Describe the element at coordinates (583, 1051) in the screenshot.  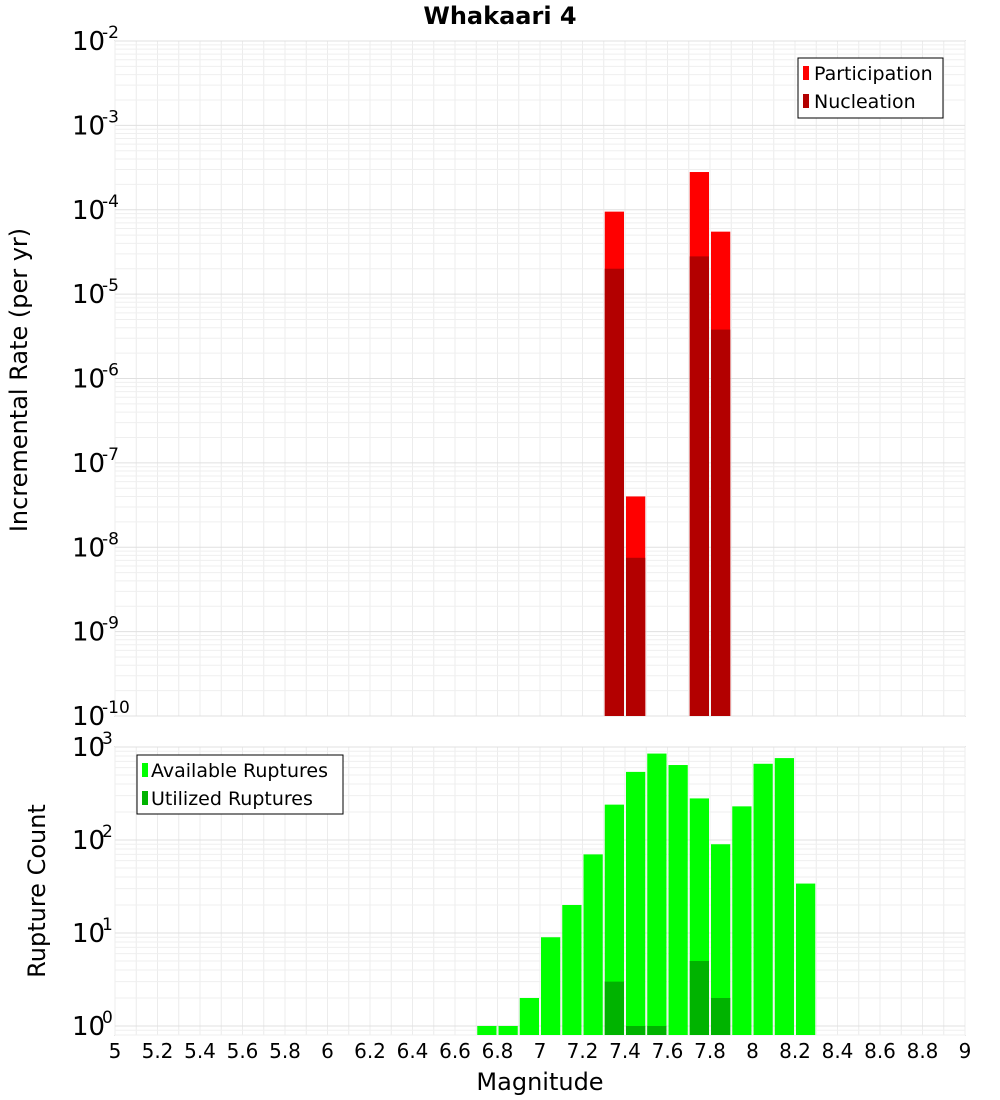
I see `x-tick-label: 7.2` at that location.